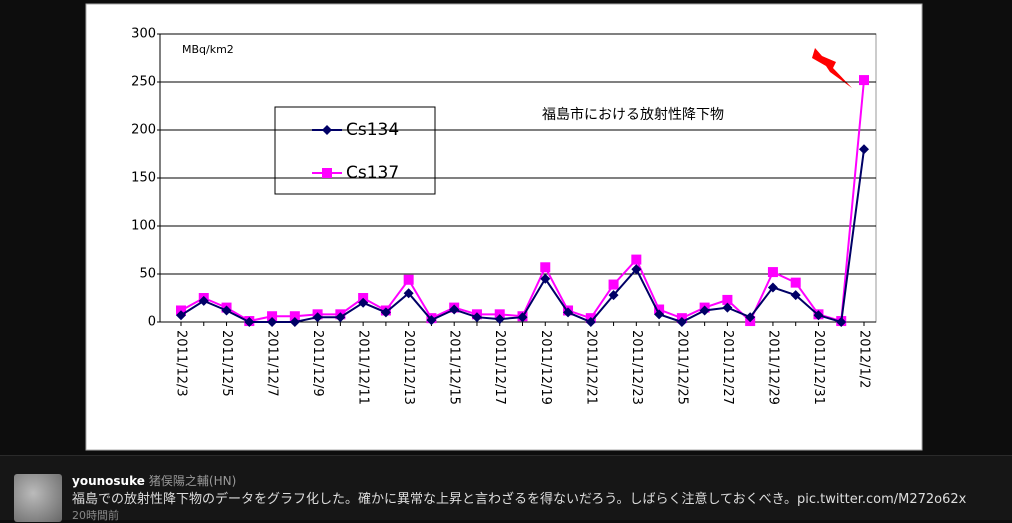 The width and height of the screenshot is (1012, 523). What do you see at coordinates (95, 515) in the screenshot?
I see `tweet-time: 20時間前` at bounding box center [95, 515].